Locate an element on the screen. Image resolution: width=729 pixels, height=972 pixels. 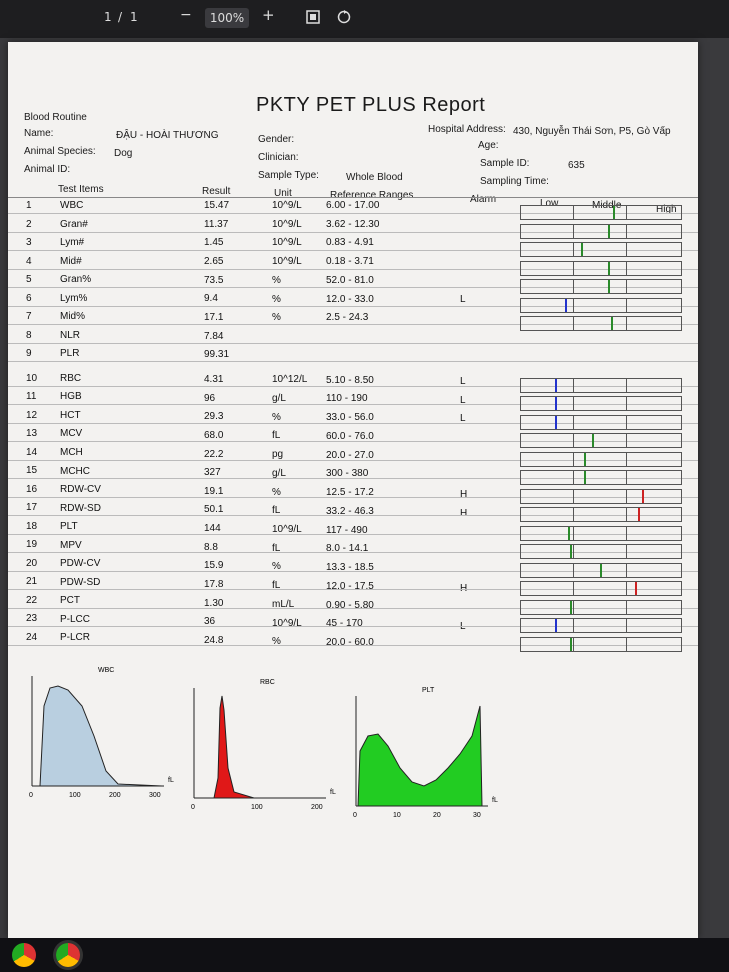
reference-range: 3.62 - 12.30 is located at coordinates (353, 224).